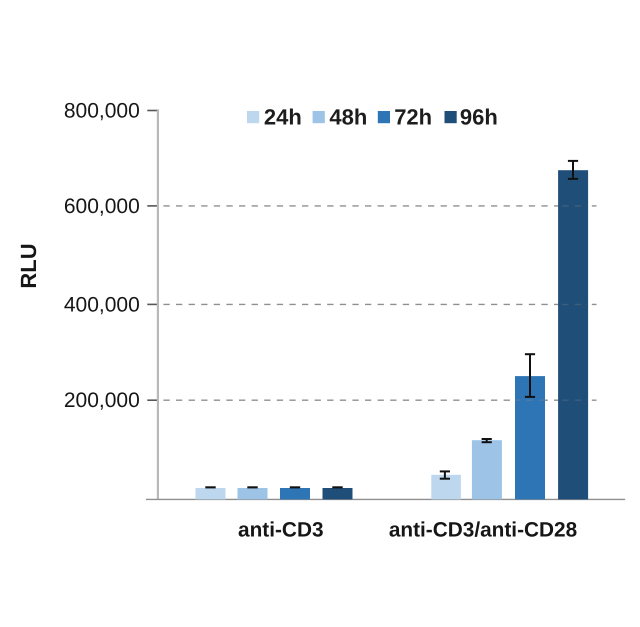 The image size is (640, 627). Describe the element at coordinates (102, 111) in the screenshot. I see `svg-text: 800,000` at that location.